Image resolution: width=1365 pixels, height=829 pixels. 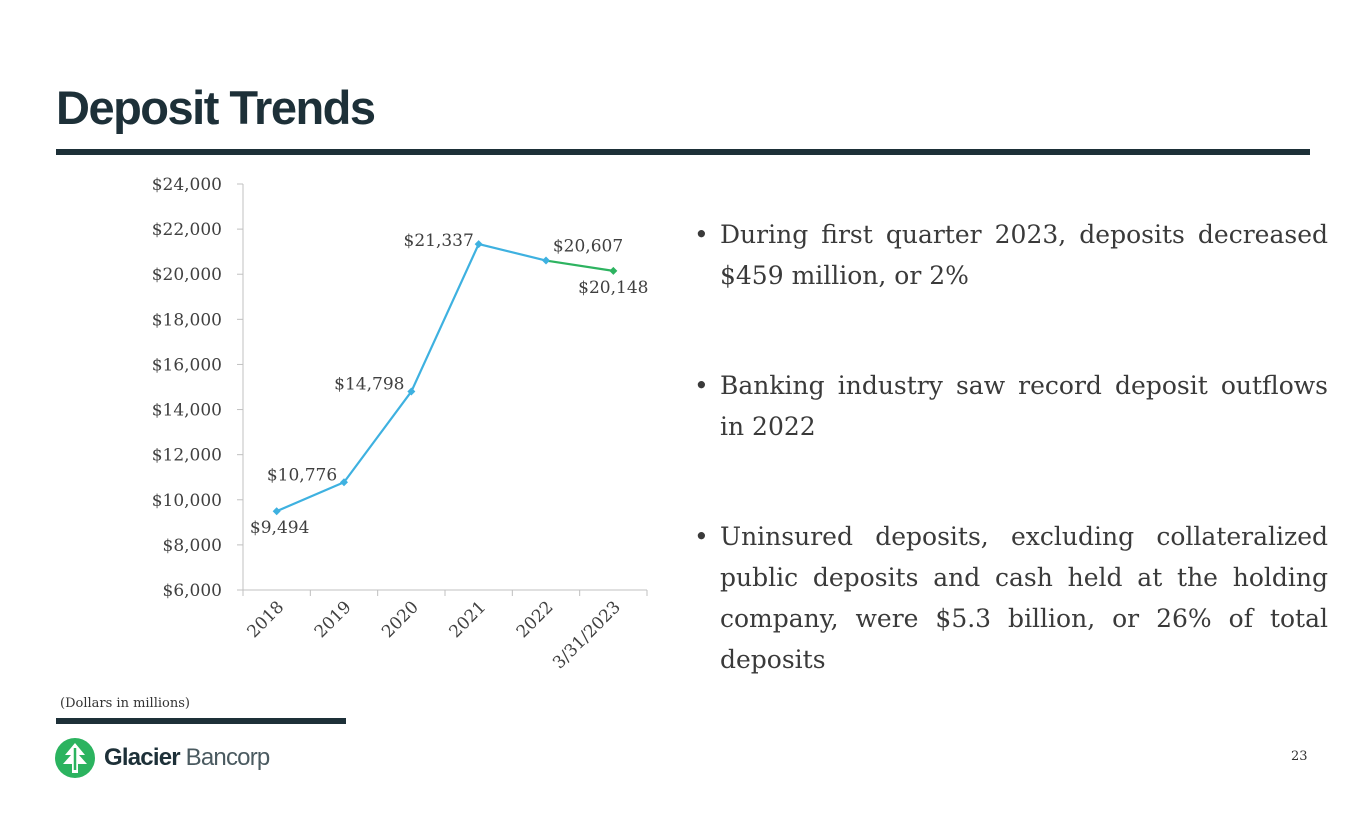 What do you see at coordinates (587, 635) in the screenshot?
I see `x-tick-label: 3/31/2023` at bounding box center [587, 635].